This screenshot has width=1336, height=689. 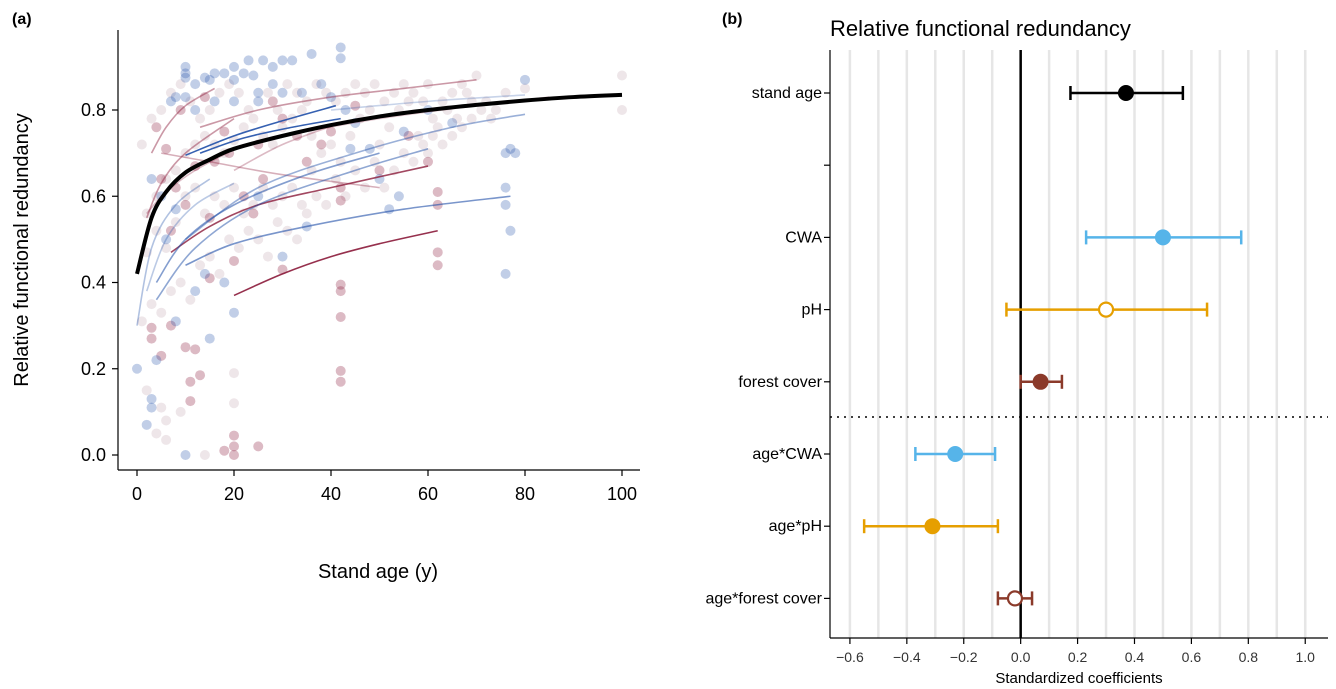 What do you see at coordinates (763, 598) in the screenshot?
I see `panel-b-term-label: age*forest cover` at bounding box center [763, 598].